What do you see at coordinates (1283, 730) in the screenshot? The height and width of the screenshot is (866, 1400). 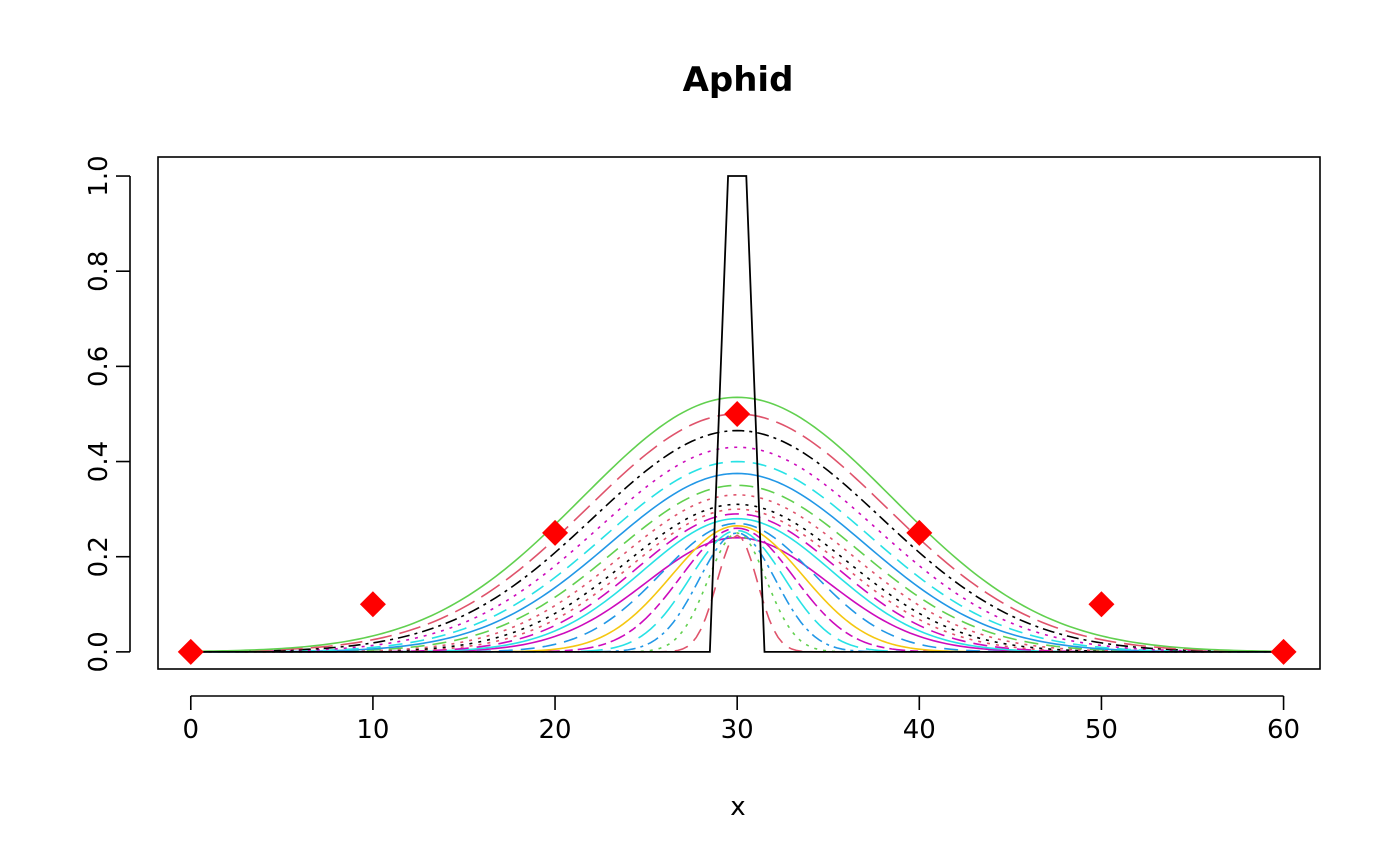 I see `x-tick-label: 60` at bounding box center [1283, 730].